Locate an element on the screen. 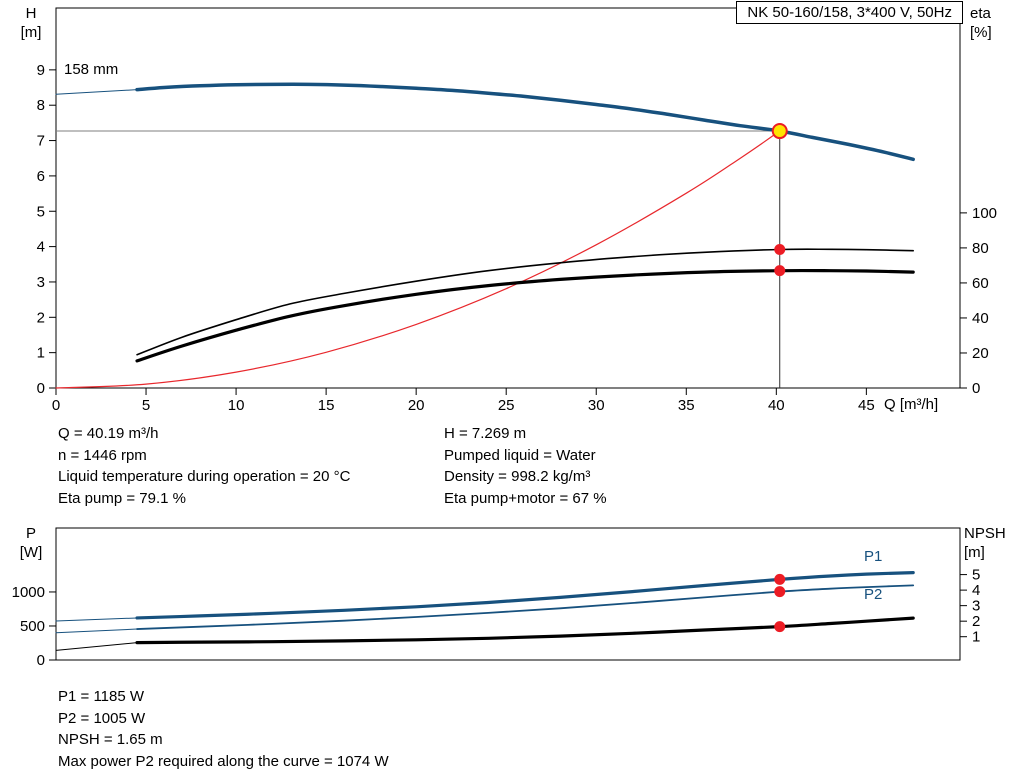 This screenshot has height=781, width=1024. eta-pump-curve is located at coordinates (525, 302).